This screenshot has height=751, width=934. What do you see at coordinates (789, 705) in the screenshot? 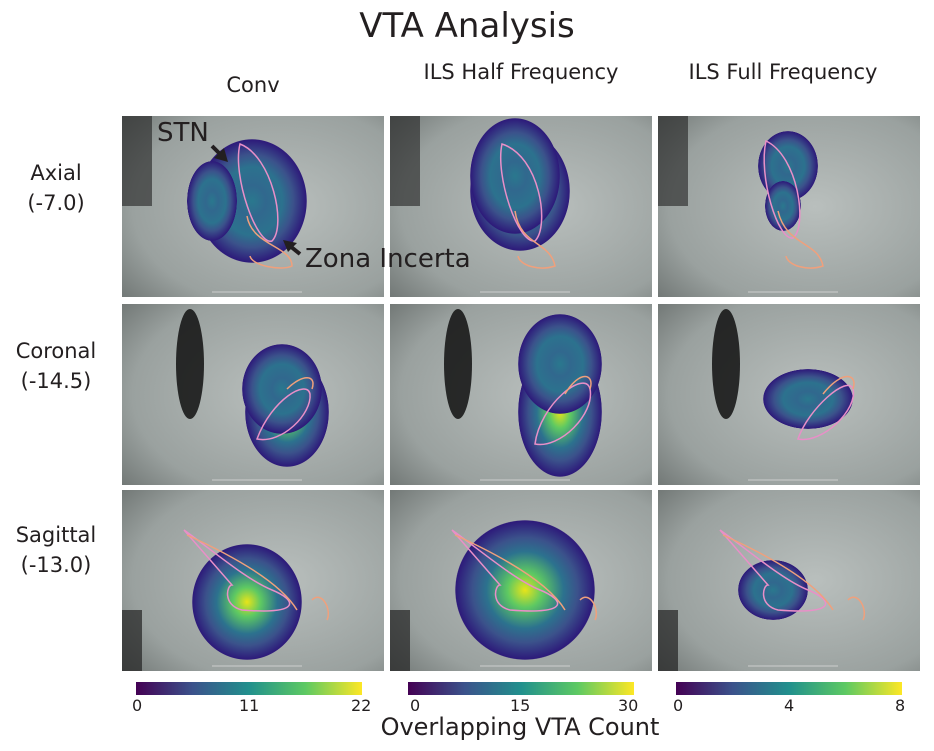
I see `tick-label: 4` at bounding box center [789, 705].